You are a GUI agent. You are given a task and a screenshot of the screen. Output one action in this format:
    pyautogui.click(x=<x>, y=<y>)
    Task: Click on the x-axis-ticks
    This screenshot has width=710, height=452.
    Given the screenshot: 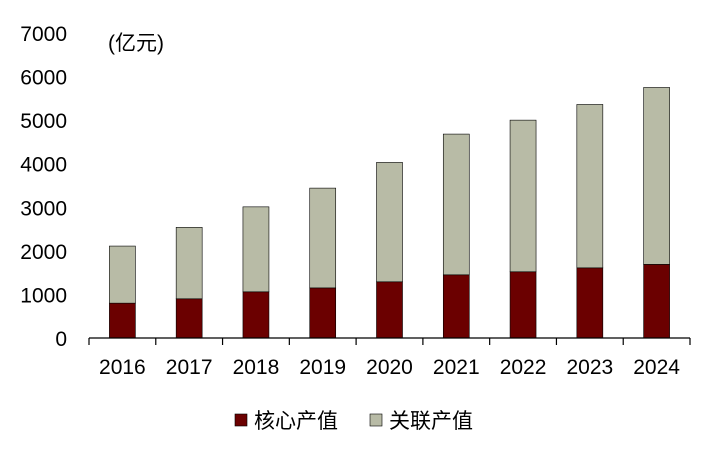 What is the action you would take?
    pyautogui.click(x=389, y=341)
    